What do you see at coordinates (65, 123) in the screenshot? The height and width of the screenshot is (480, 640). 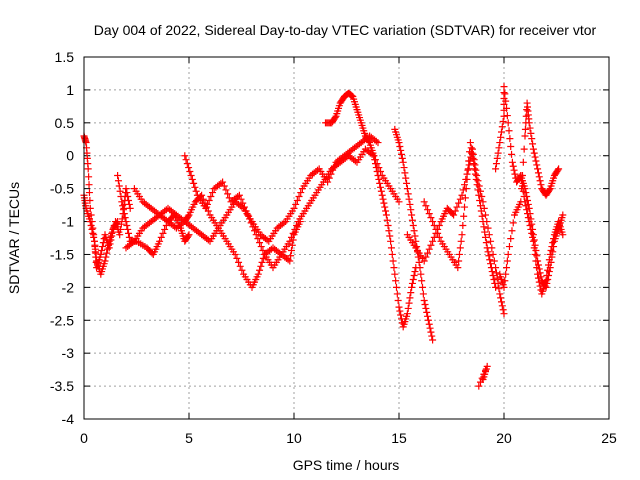 I see `y-tick-label: 0.5` at bounding box center [65, 123].